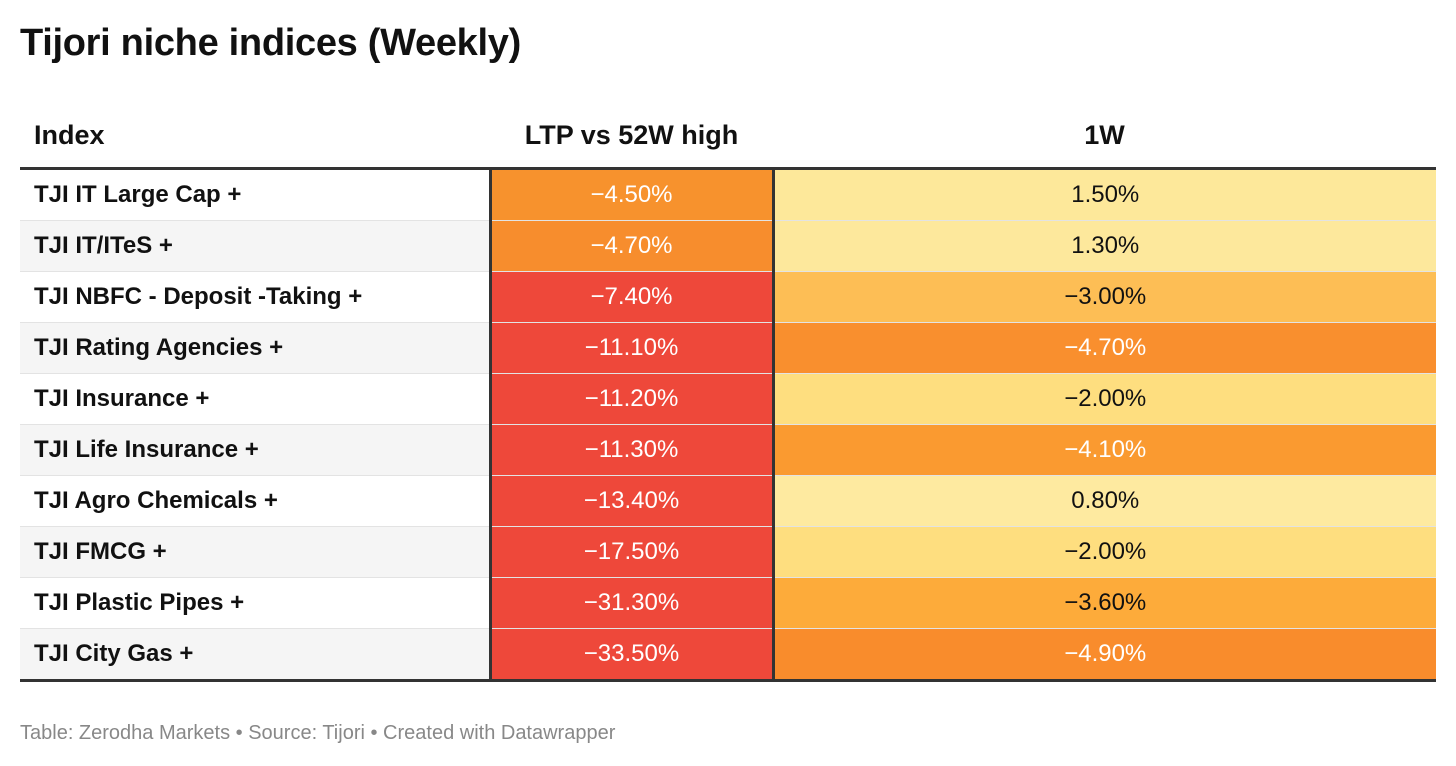  What do you see at coordinates (631, 552) in the screenshot?
I see `ltp-vs-52w-high-cell: −17.50%` at bounding box center [631, 552].